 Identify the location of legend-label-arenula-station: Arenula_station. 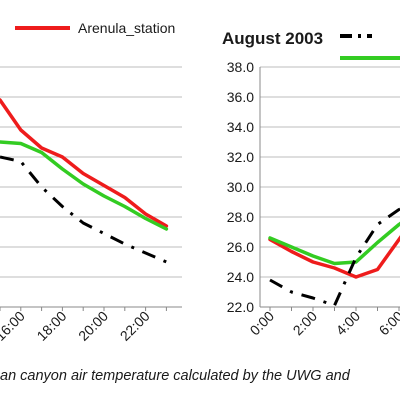
(126, 28).